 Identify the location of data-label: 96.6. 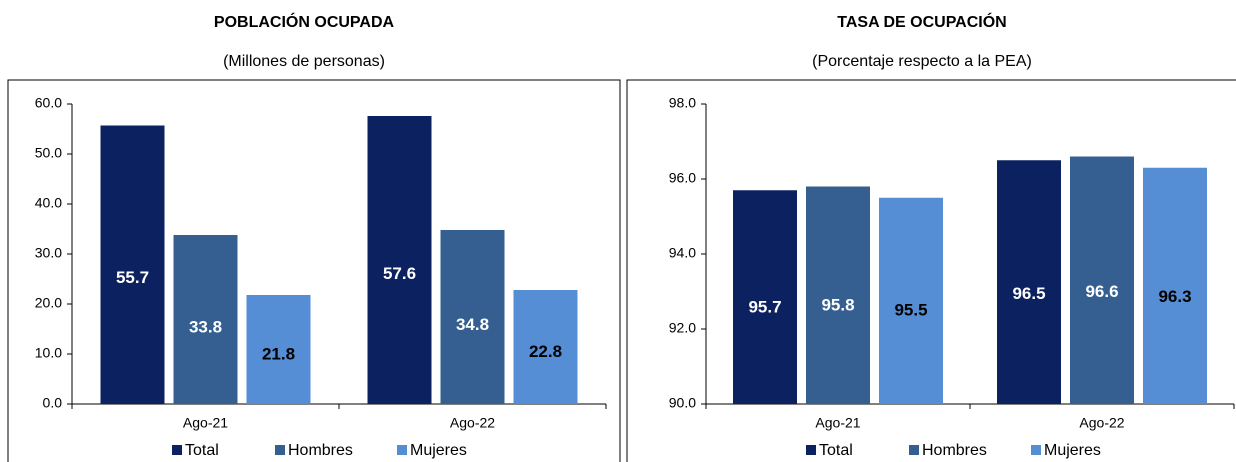
(1101, 291).